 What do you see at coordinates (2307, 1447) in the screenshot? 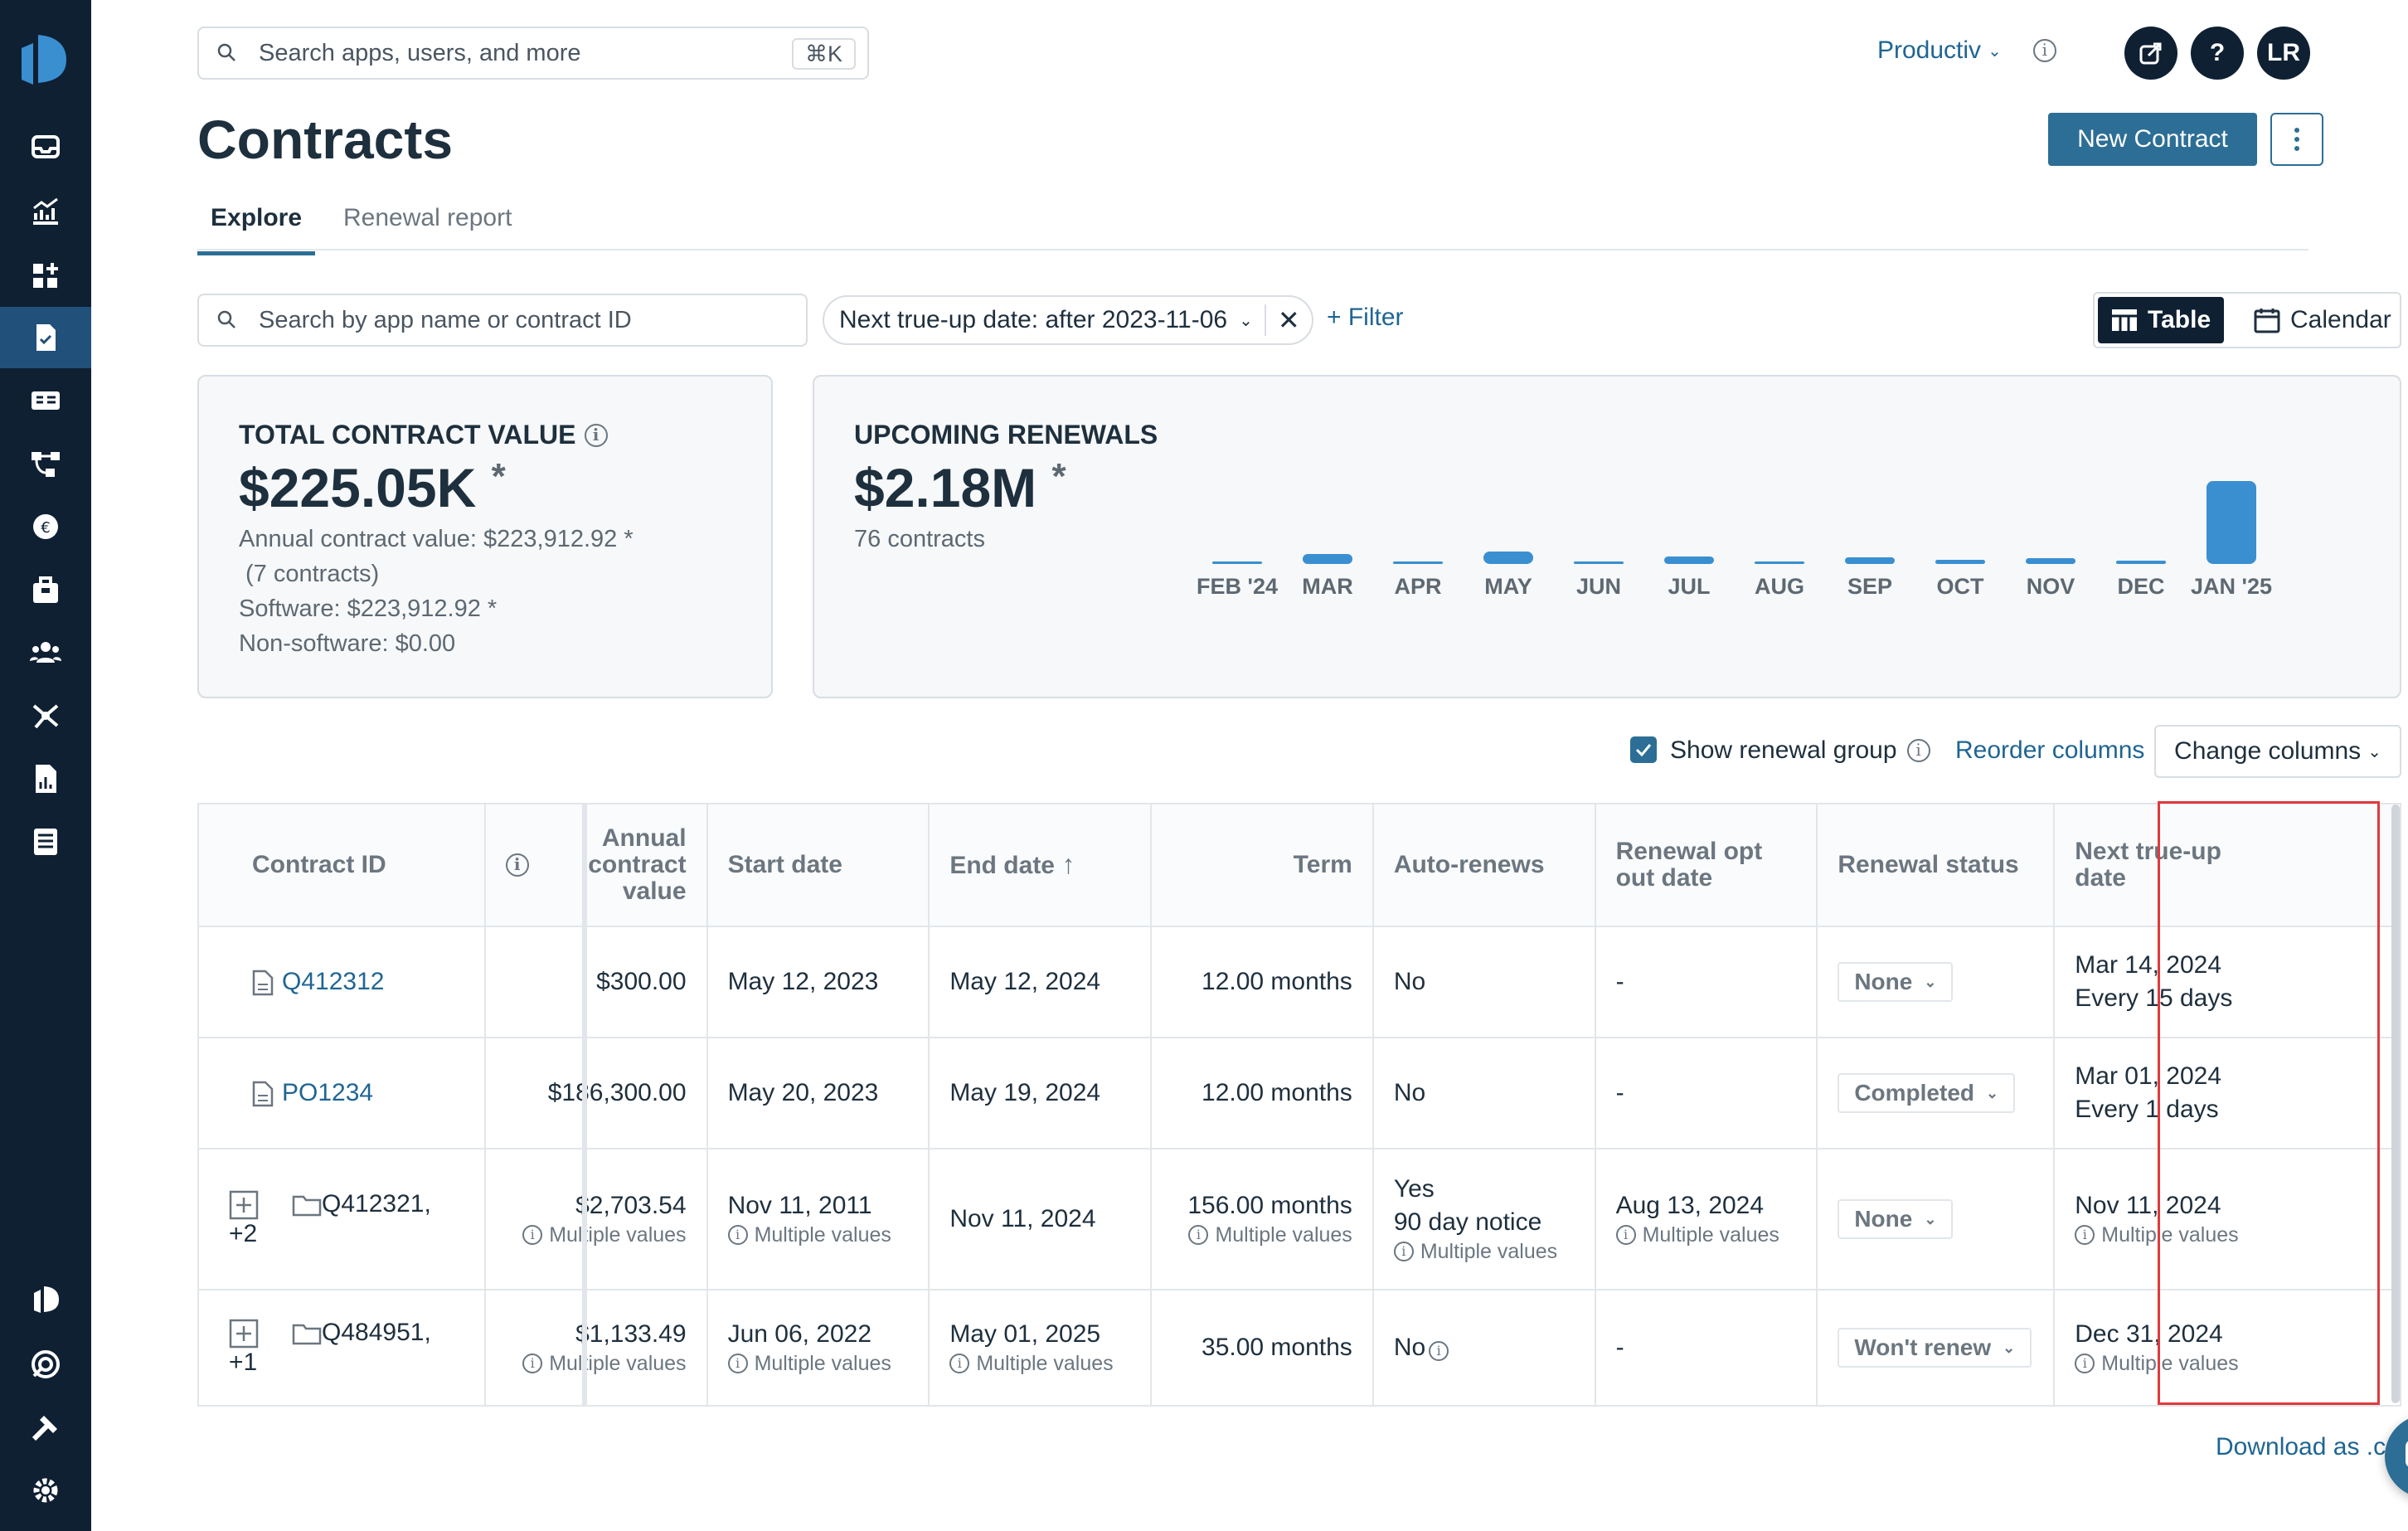
I see `download-csv-link: Download as .csv` at bounding box center [2307, 1447].